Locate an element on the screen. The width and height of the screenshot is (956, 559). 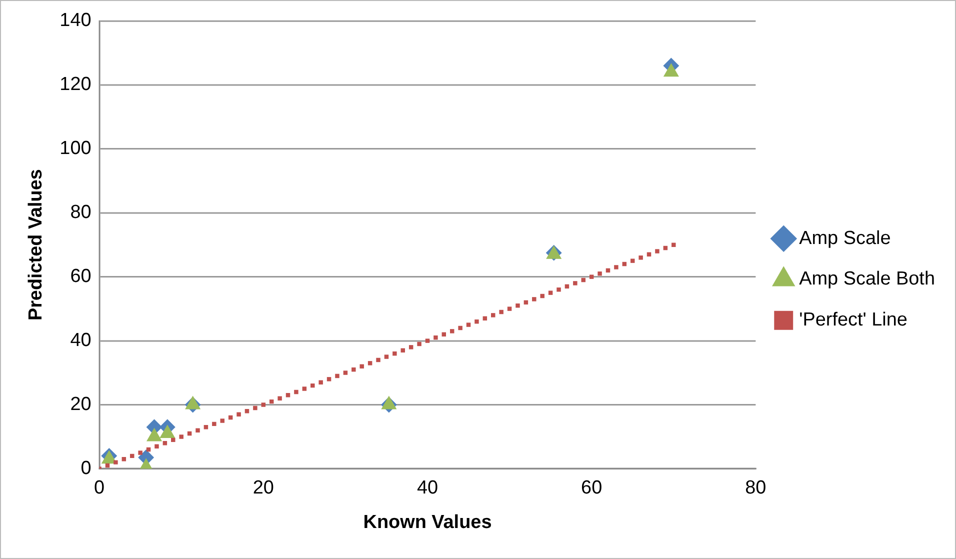
x-tick-label: 60 is located at coordinates (591, 487).